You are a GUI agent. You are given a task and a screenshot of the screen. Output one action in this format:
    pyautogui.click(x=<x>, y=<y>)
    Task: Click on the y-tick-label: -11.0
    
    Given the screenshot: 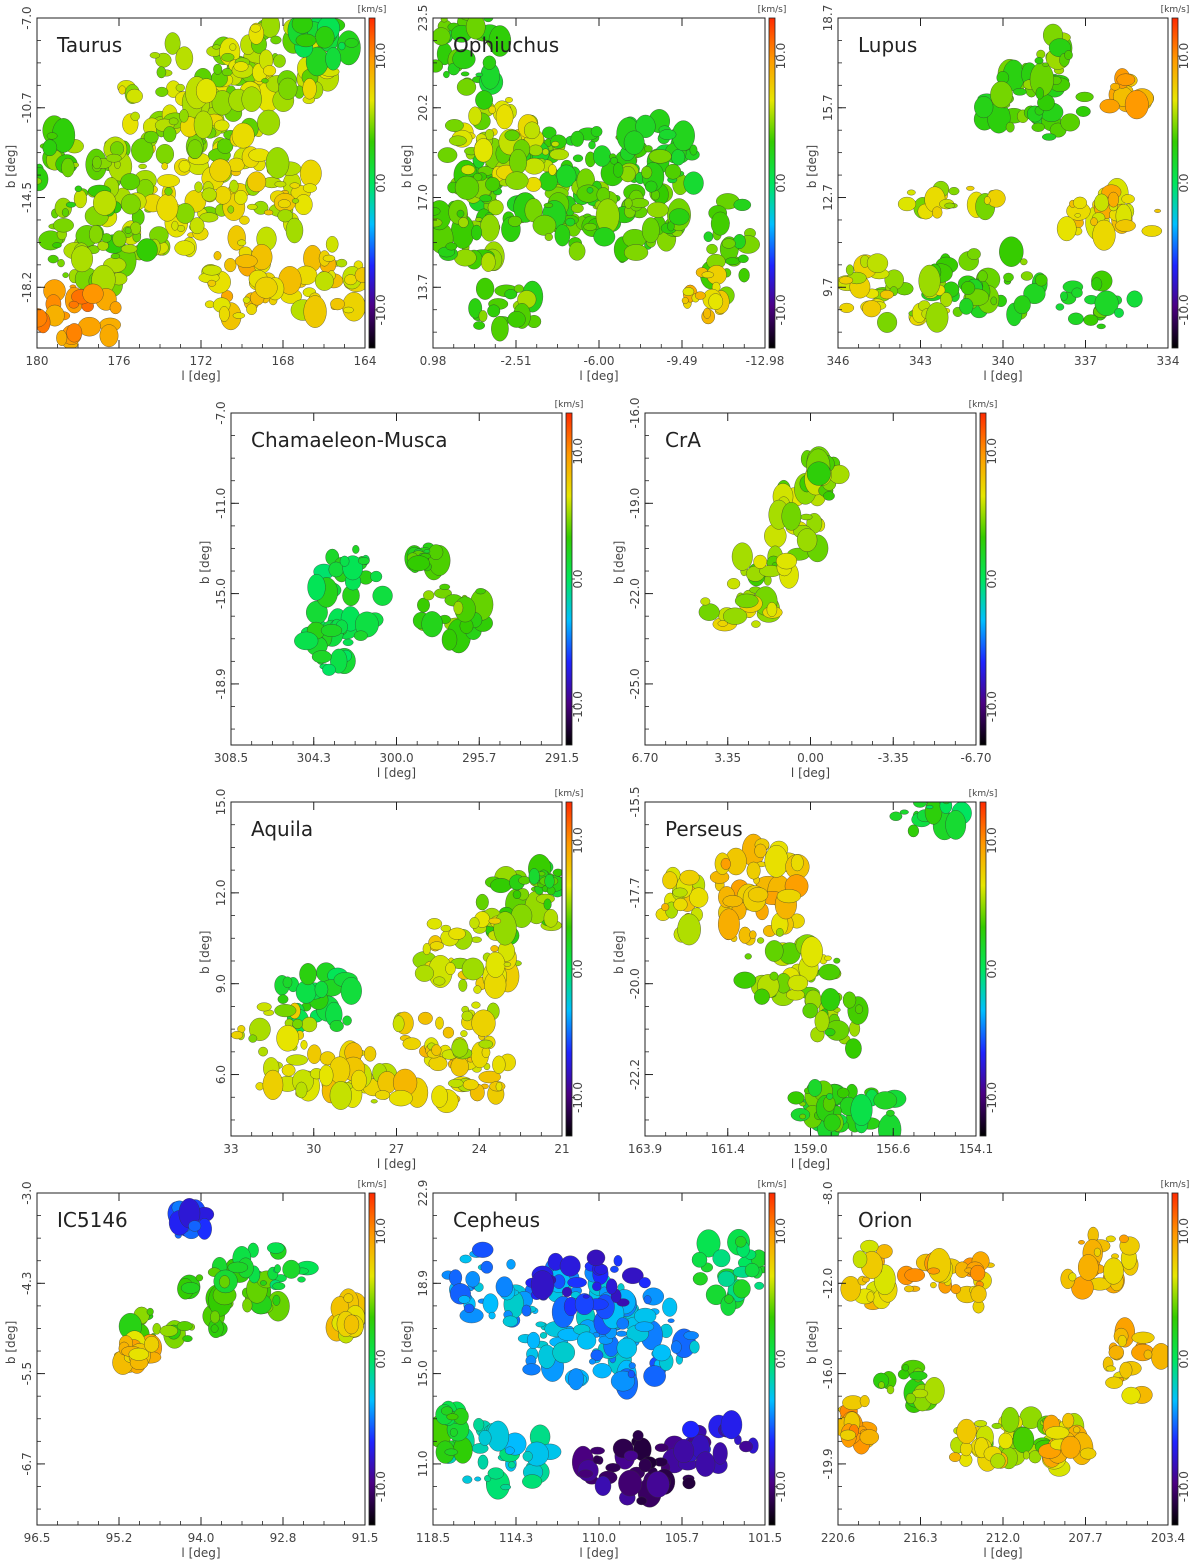 What is the action you would take?
    pyautogui.click(x=221, y=503)
    